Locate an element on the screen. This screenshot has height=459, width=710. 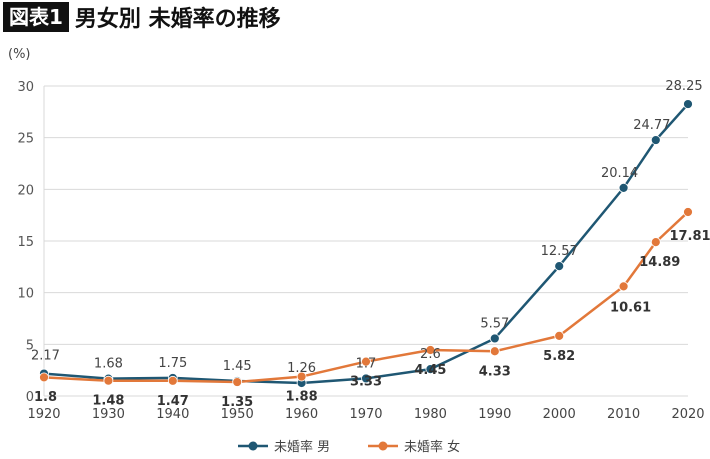
data-label-female: 1.35 is located at coordinates (237, 402).